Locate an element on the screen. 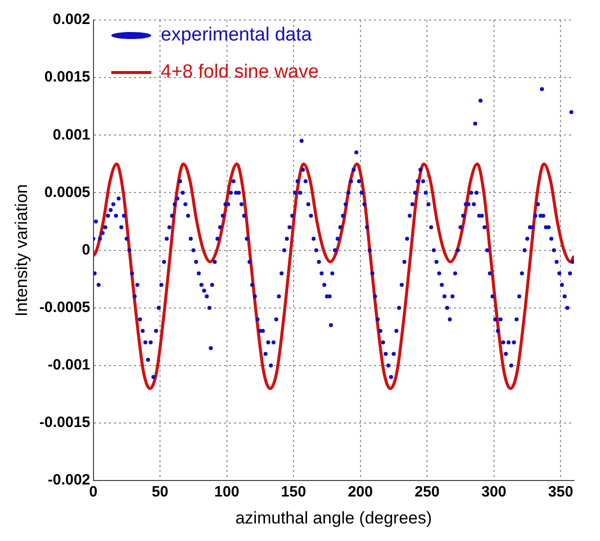 The width and height of the screenshot is (600, 541). y-axis-title: Intensity variation is located at coordinates (21, 250).